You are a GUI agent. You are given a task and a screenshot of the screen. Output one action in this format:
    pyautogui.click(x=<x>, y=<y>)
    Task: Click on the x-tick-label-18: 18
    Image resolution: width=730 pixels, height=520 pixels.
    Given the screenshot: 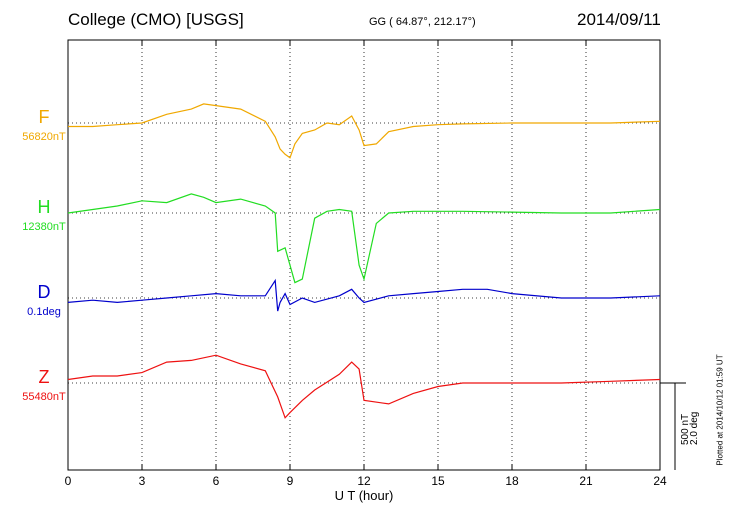 What is the action you would take?
    pyautogui.click(x=512, y=481)
    